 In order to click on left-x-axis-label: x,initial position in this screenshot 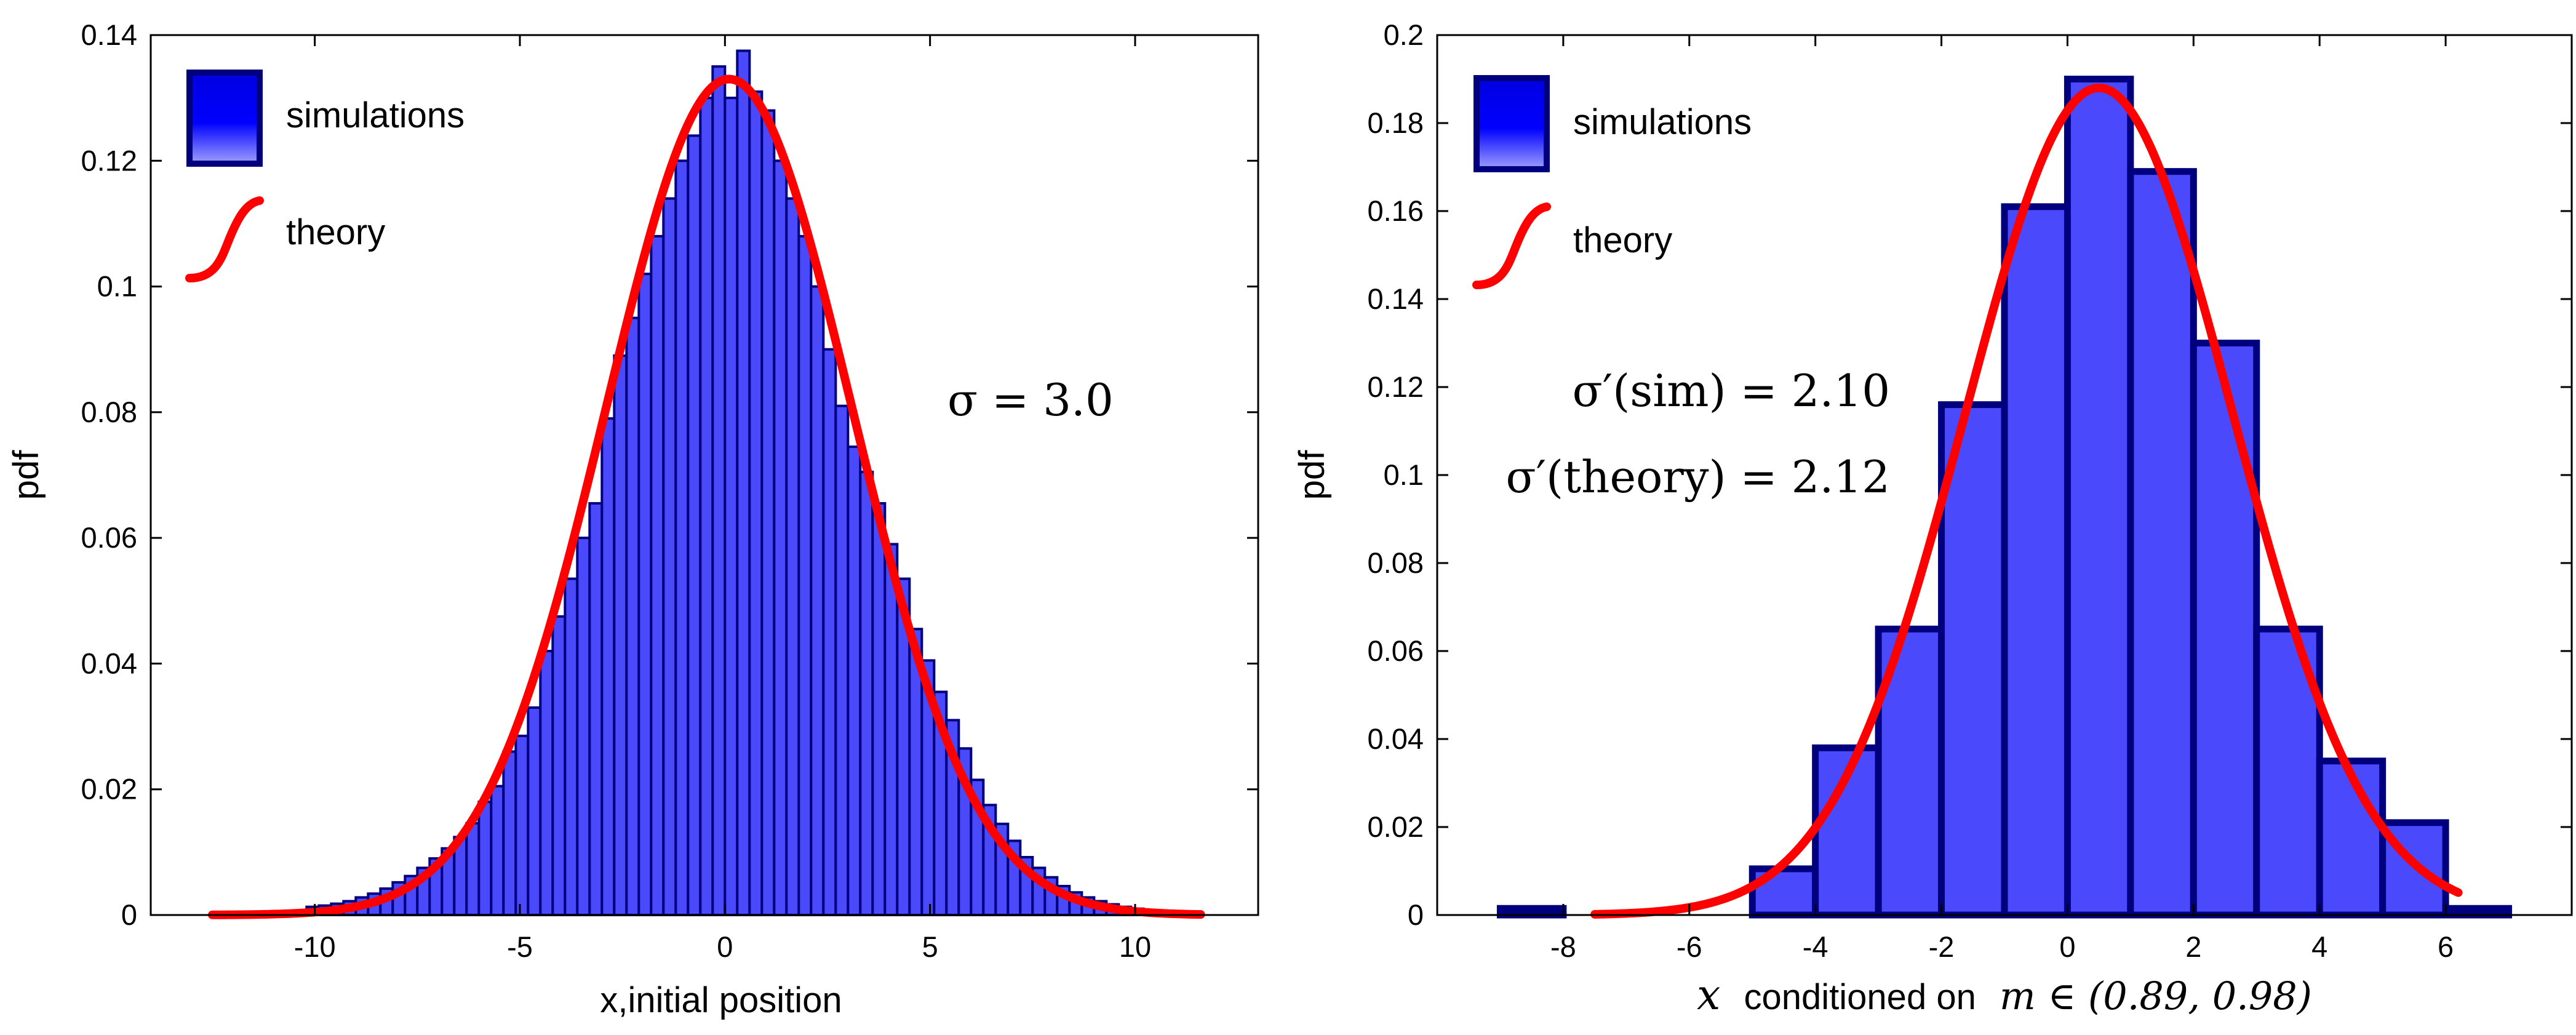, I will do `click(721, 1000)`.